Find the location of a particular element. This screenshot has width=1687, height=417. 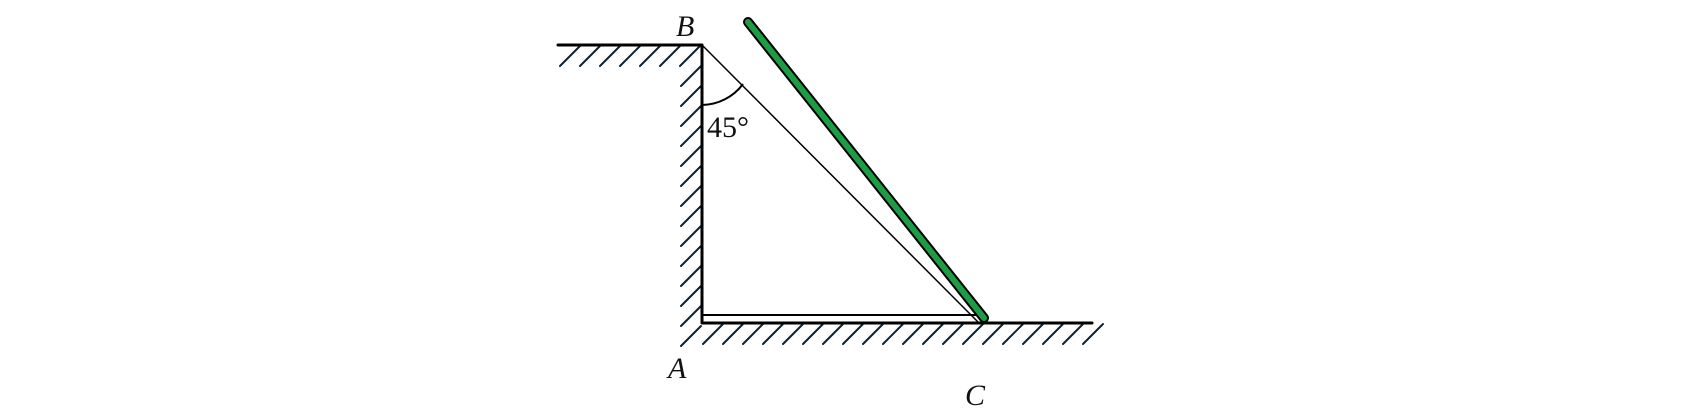

rod-bc is located at coordinates (845, 170).